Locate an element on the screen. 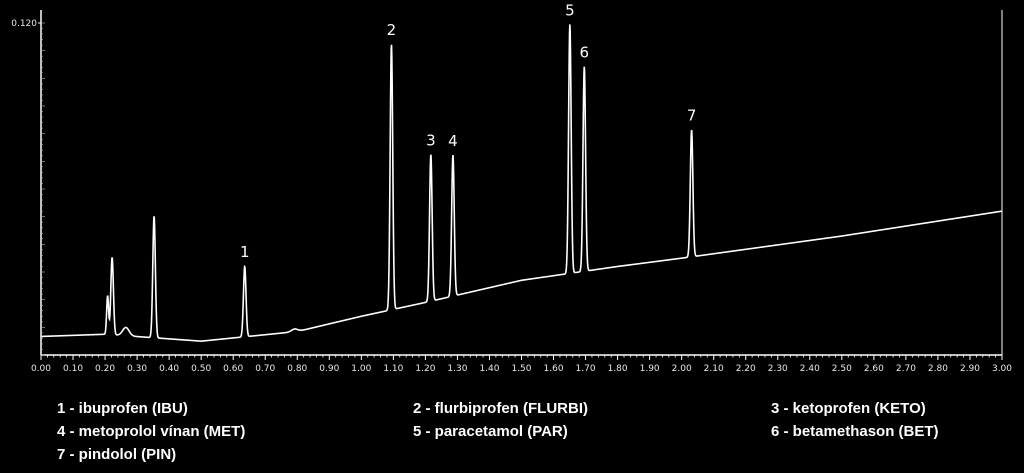 This screenshot has height=473, width=1024. x-tick-label: 2.70 is located at coordinates (906, 369).